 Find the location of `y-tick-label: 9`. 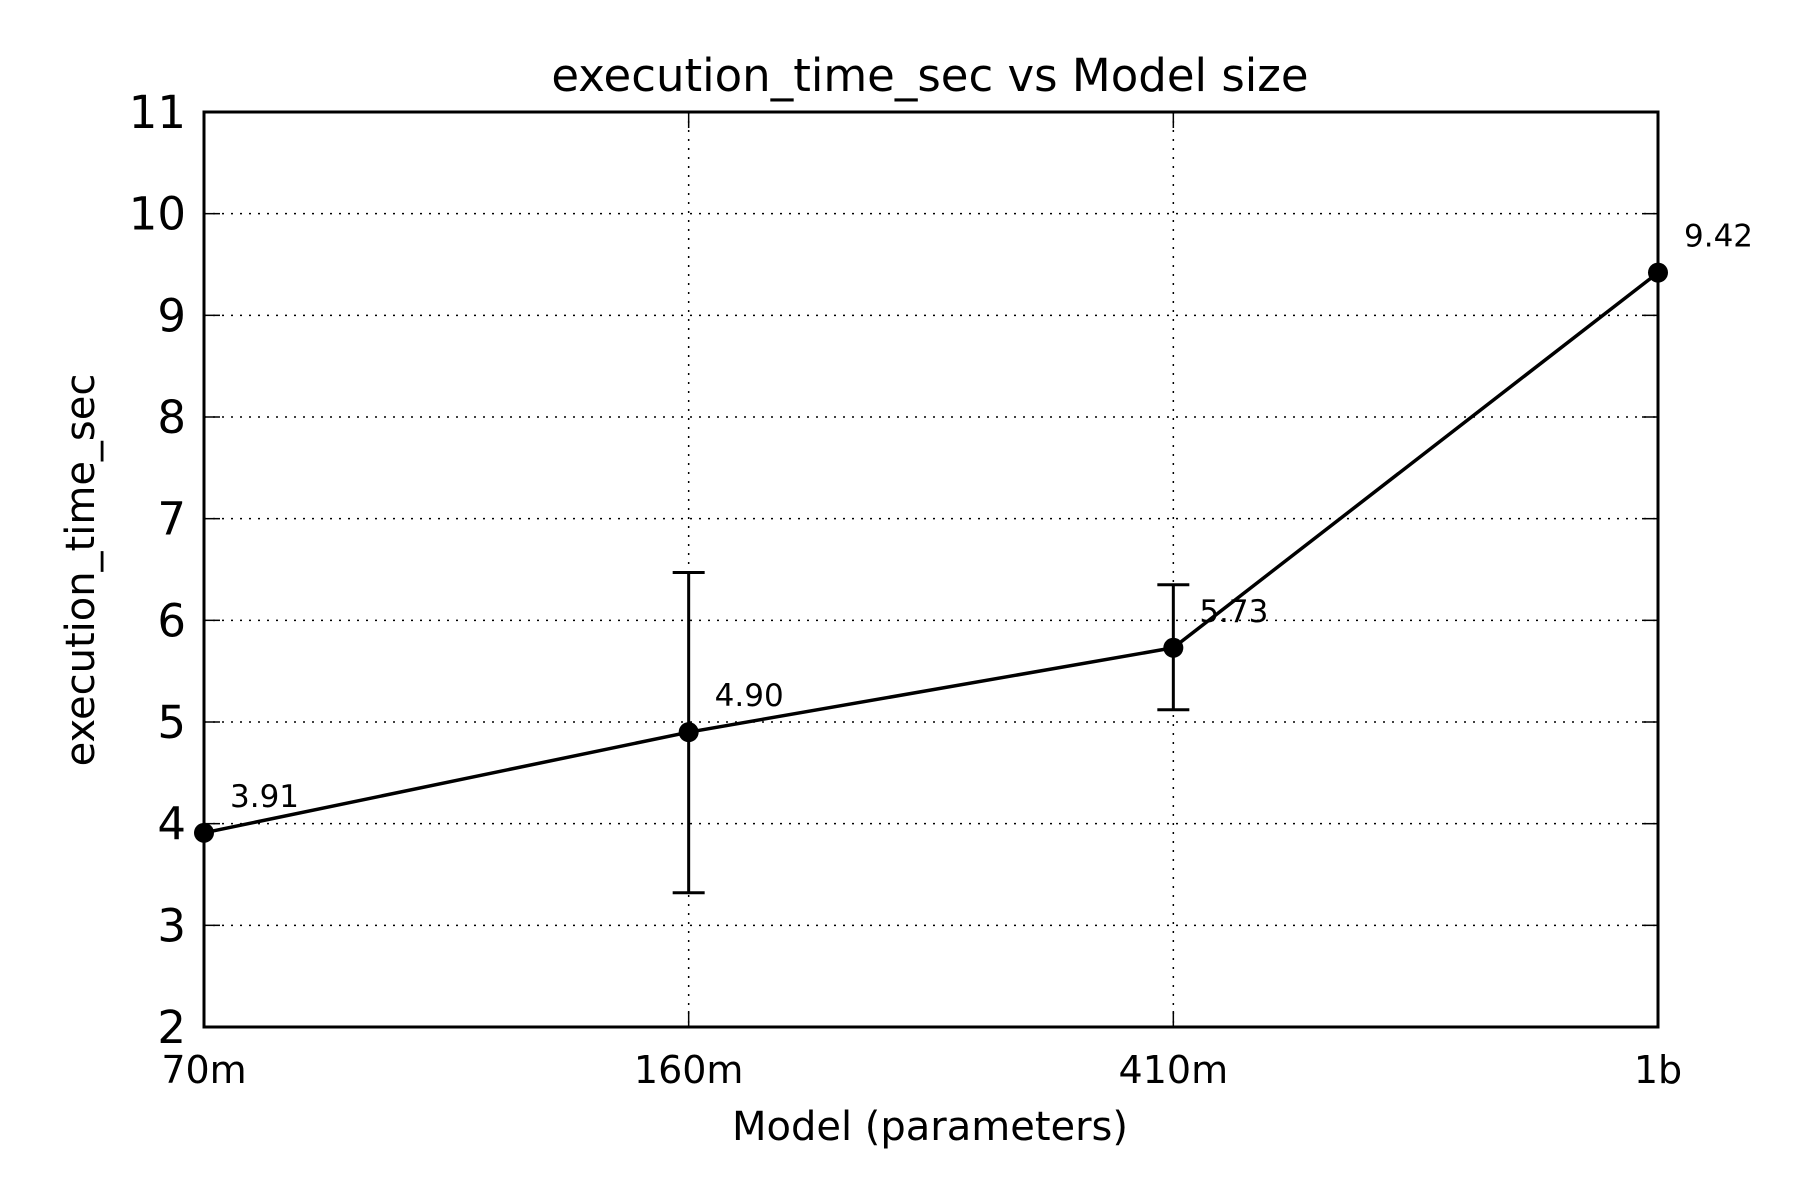

y-tick-label: 9 is located at coordinates (171, 315).